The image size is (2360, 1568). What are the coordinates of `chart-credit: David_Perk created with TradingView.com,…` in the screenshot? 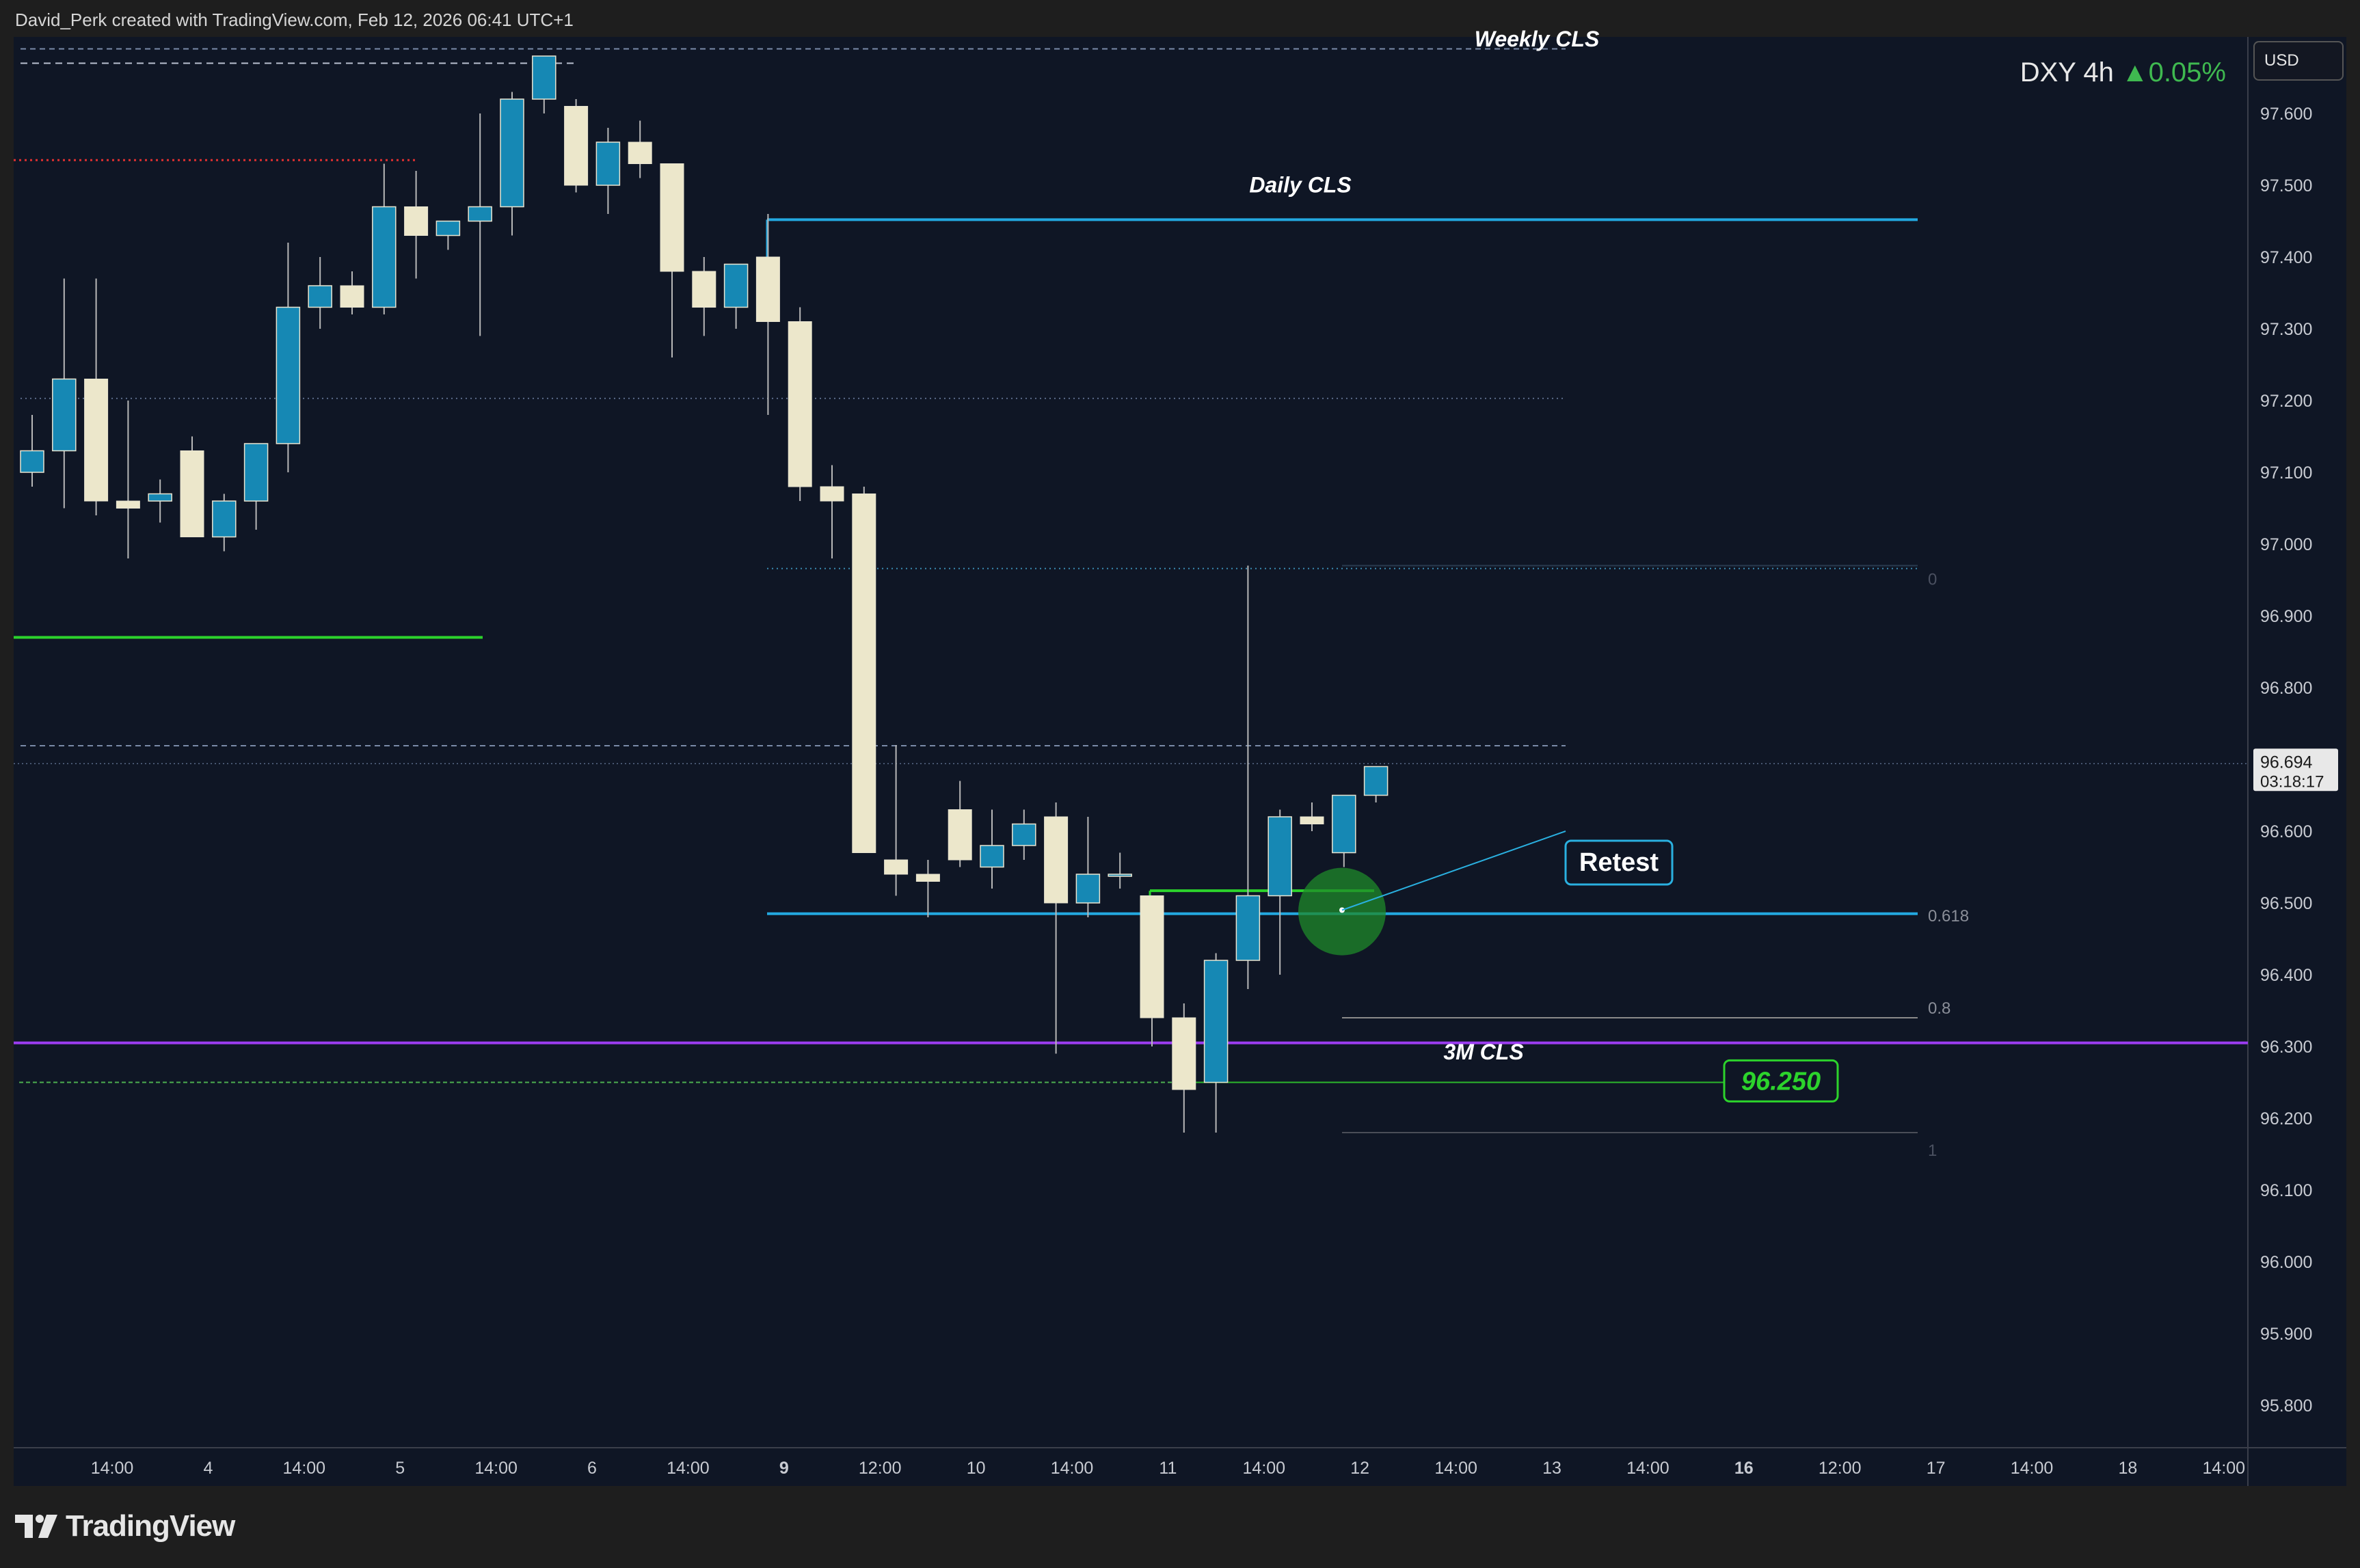 It's located at (294, 20).